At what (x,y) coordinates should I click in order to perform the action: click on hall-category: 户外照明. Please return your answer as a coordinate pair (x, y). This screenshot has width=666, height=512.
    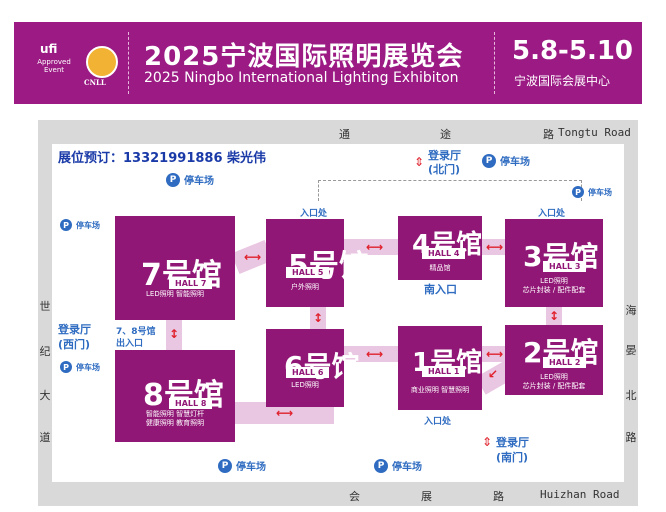
    Looking at the image, I should click on (305, 287).